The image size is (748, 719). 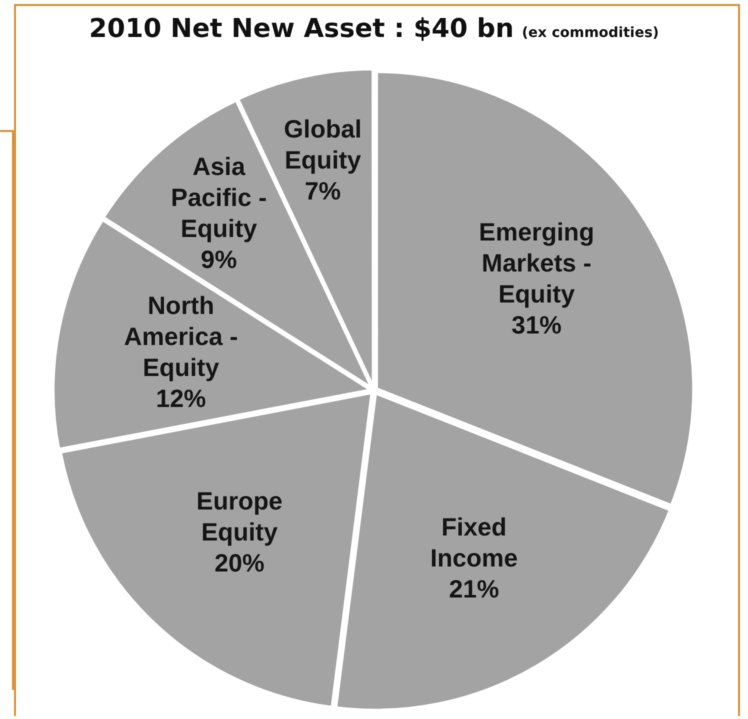 I want to click on data-label: 31%, so click(x=537, y=325).